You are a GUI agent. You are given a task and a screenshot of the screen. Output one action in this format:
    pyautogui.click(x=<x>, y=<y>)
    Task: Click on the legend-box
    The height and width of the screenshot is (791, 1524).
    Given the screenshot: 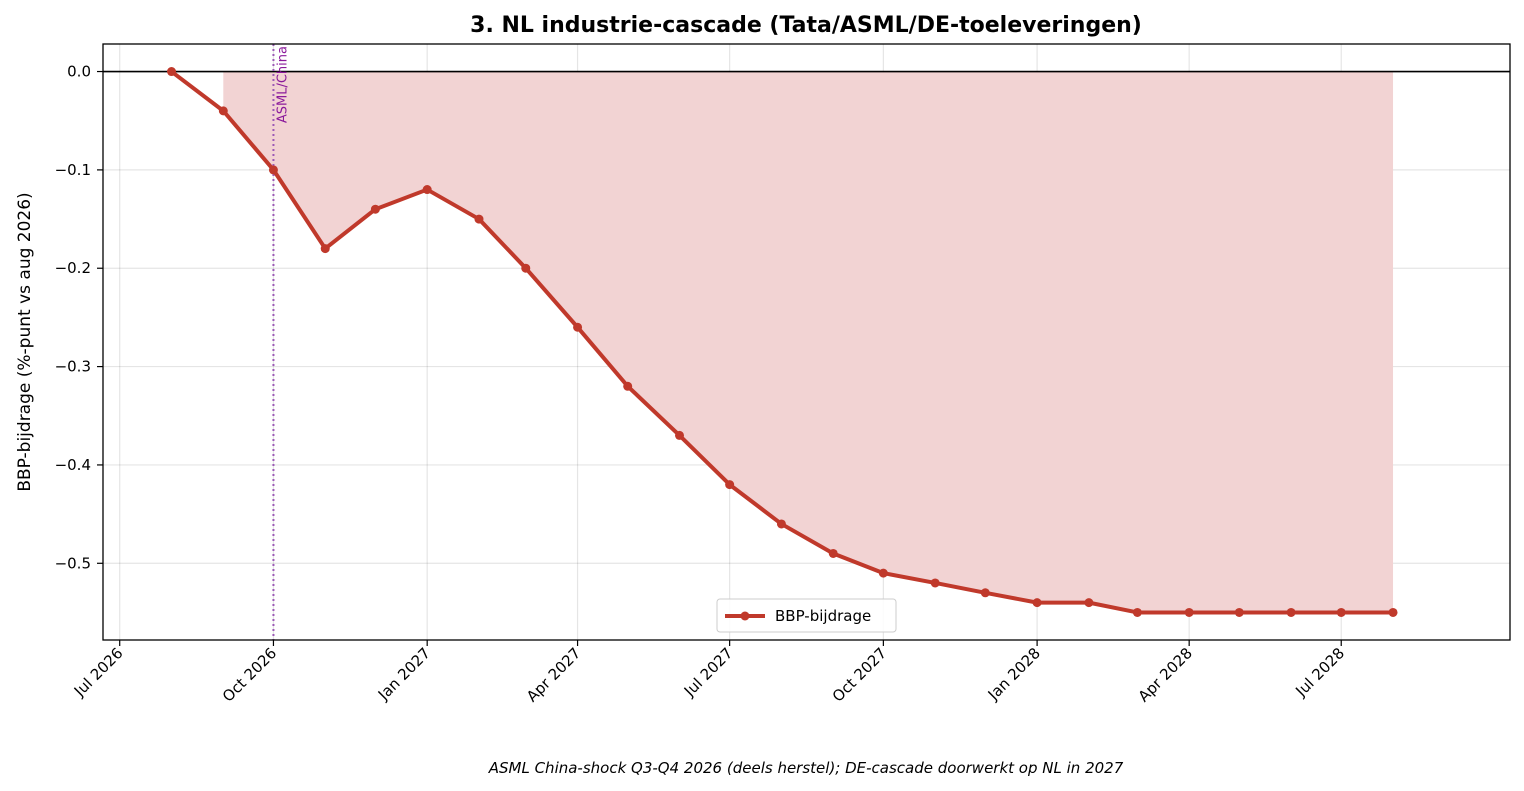 What is the action you would take?
    pyautogui.click(x=806, y=615)
    